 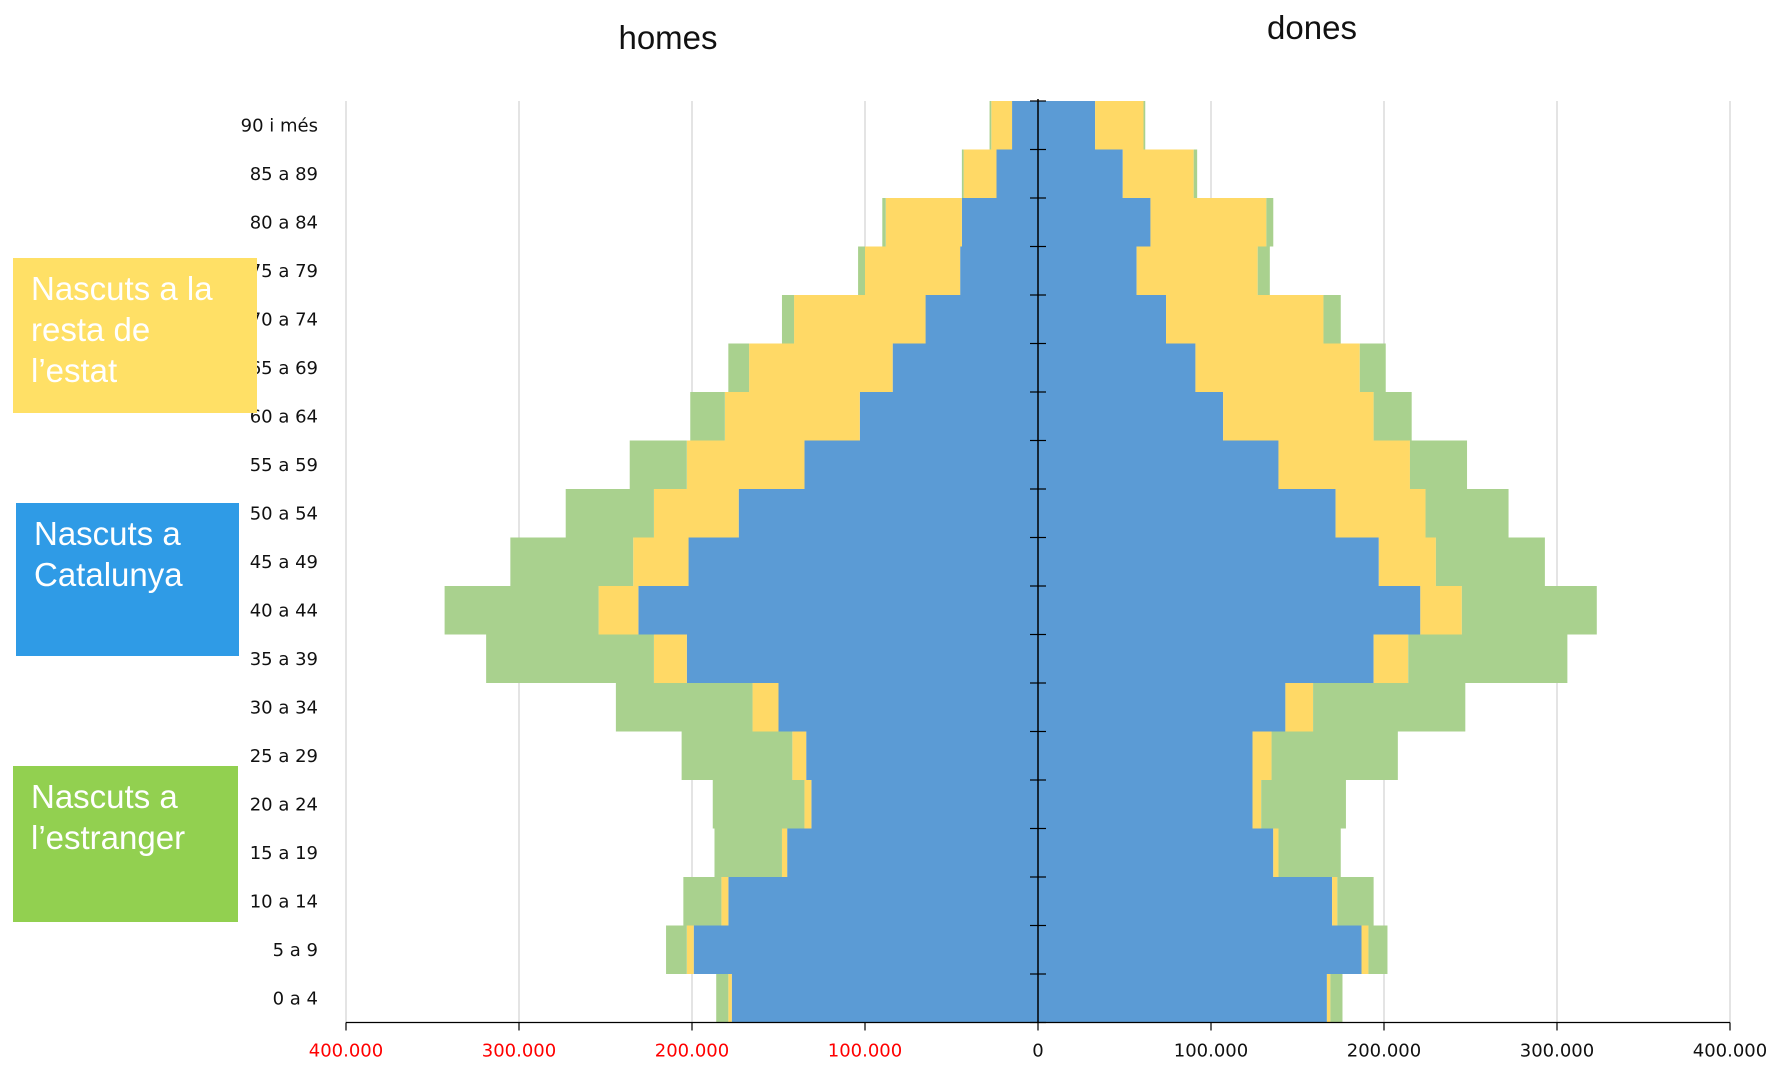 What do you see at coordinates (284, 901) in the screenshot?
I see `age-group-label: 10 a 14` at bounding box center [284, 901].